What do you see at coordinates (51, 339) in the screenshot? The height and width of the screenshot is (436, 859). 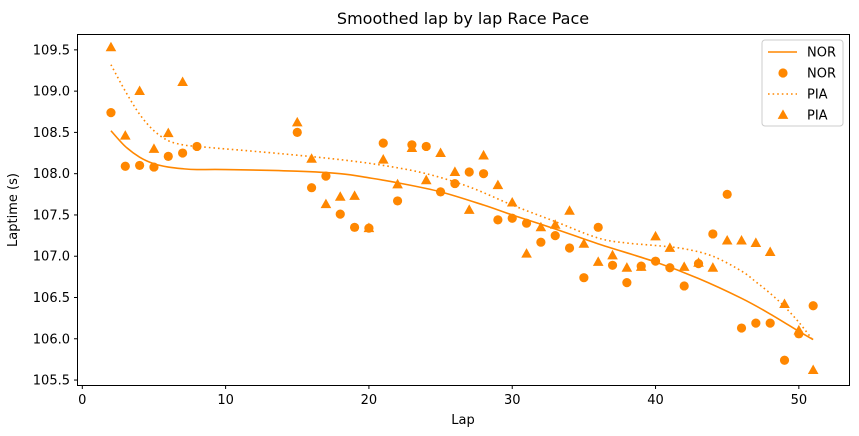 I see `y-tick-label: 106.0` at bounding box center [51, 339].